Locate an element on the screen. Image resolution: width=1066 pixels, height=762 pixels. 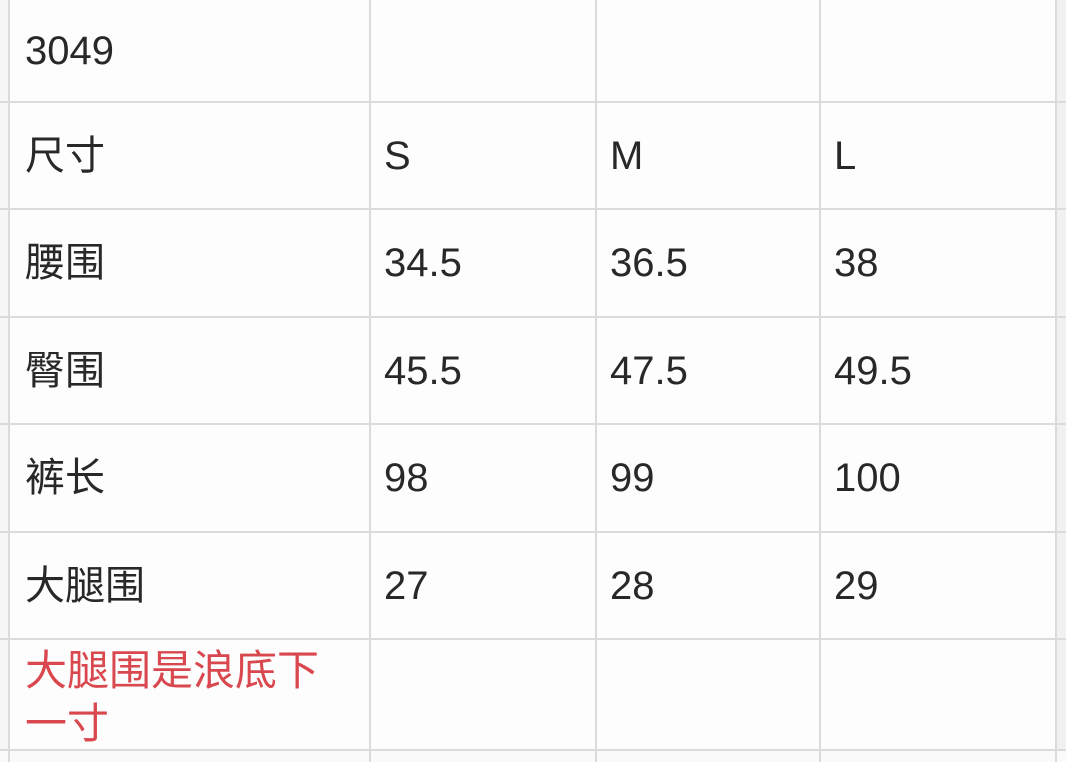
table-row-thigh: 大腿围 27 28 29 is located at coordinates (533, 586).